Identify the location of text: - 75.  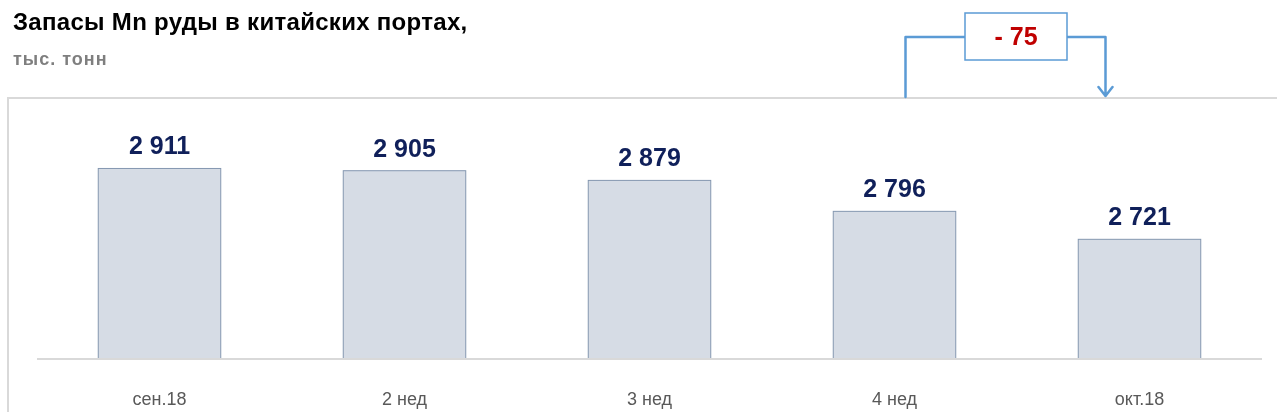
(1016, 36).